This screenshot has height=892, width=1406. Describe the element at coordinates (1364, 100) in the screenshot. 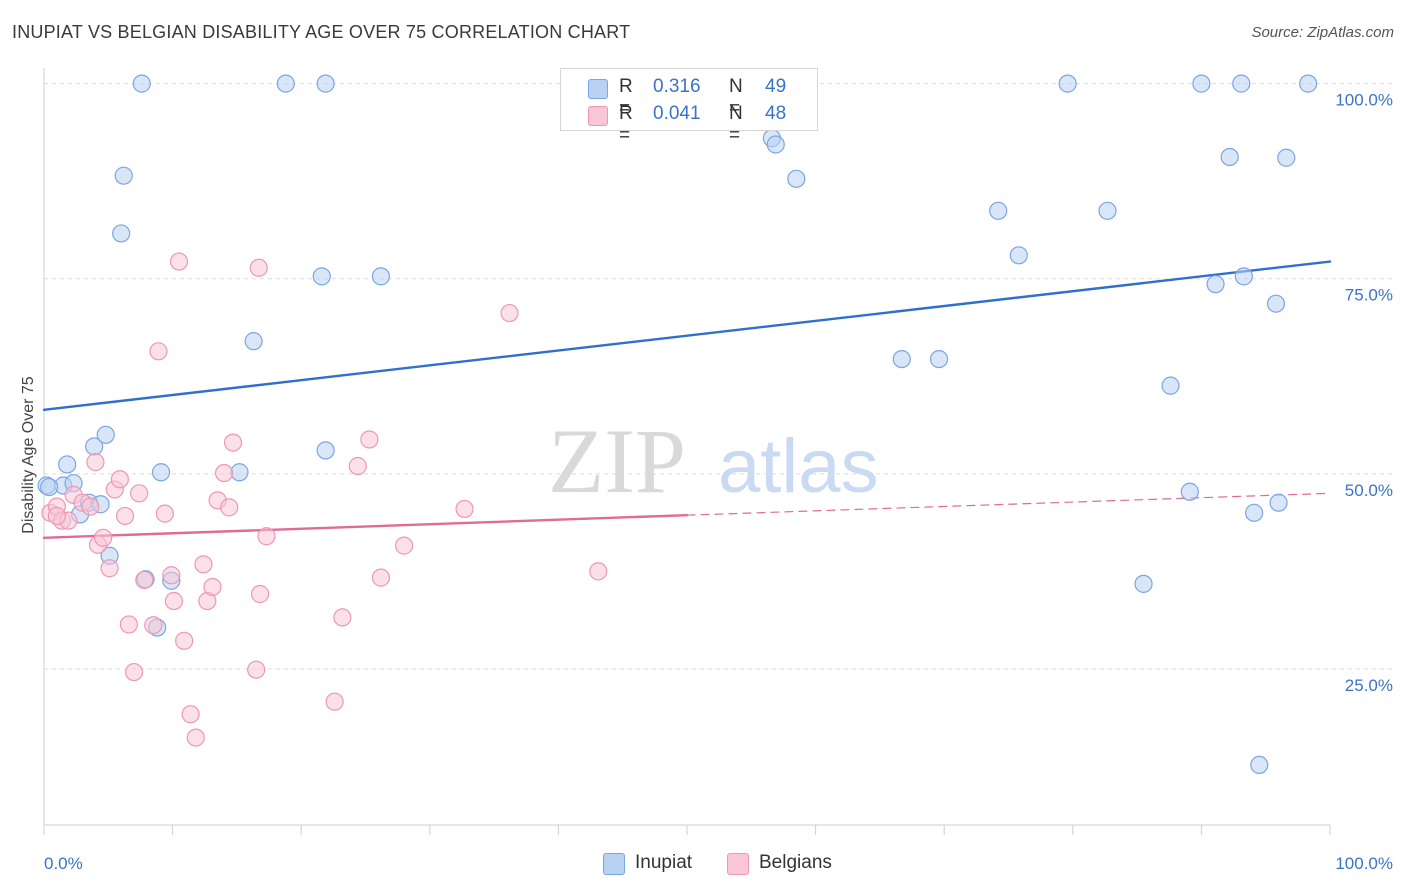

I see `y-tick-label: 100.0%` at that location.